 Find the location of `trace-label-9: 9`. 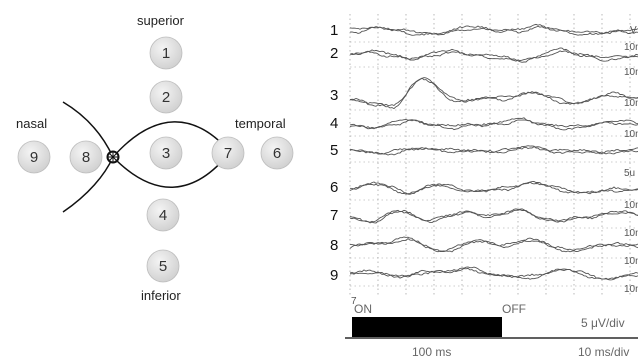

trace-label-9: 9 is located at coordinates (334, 275).